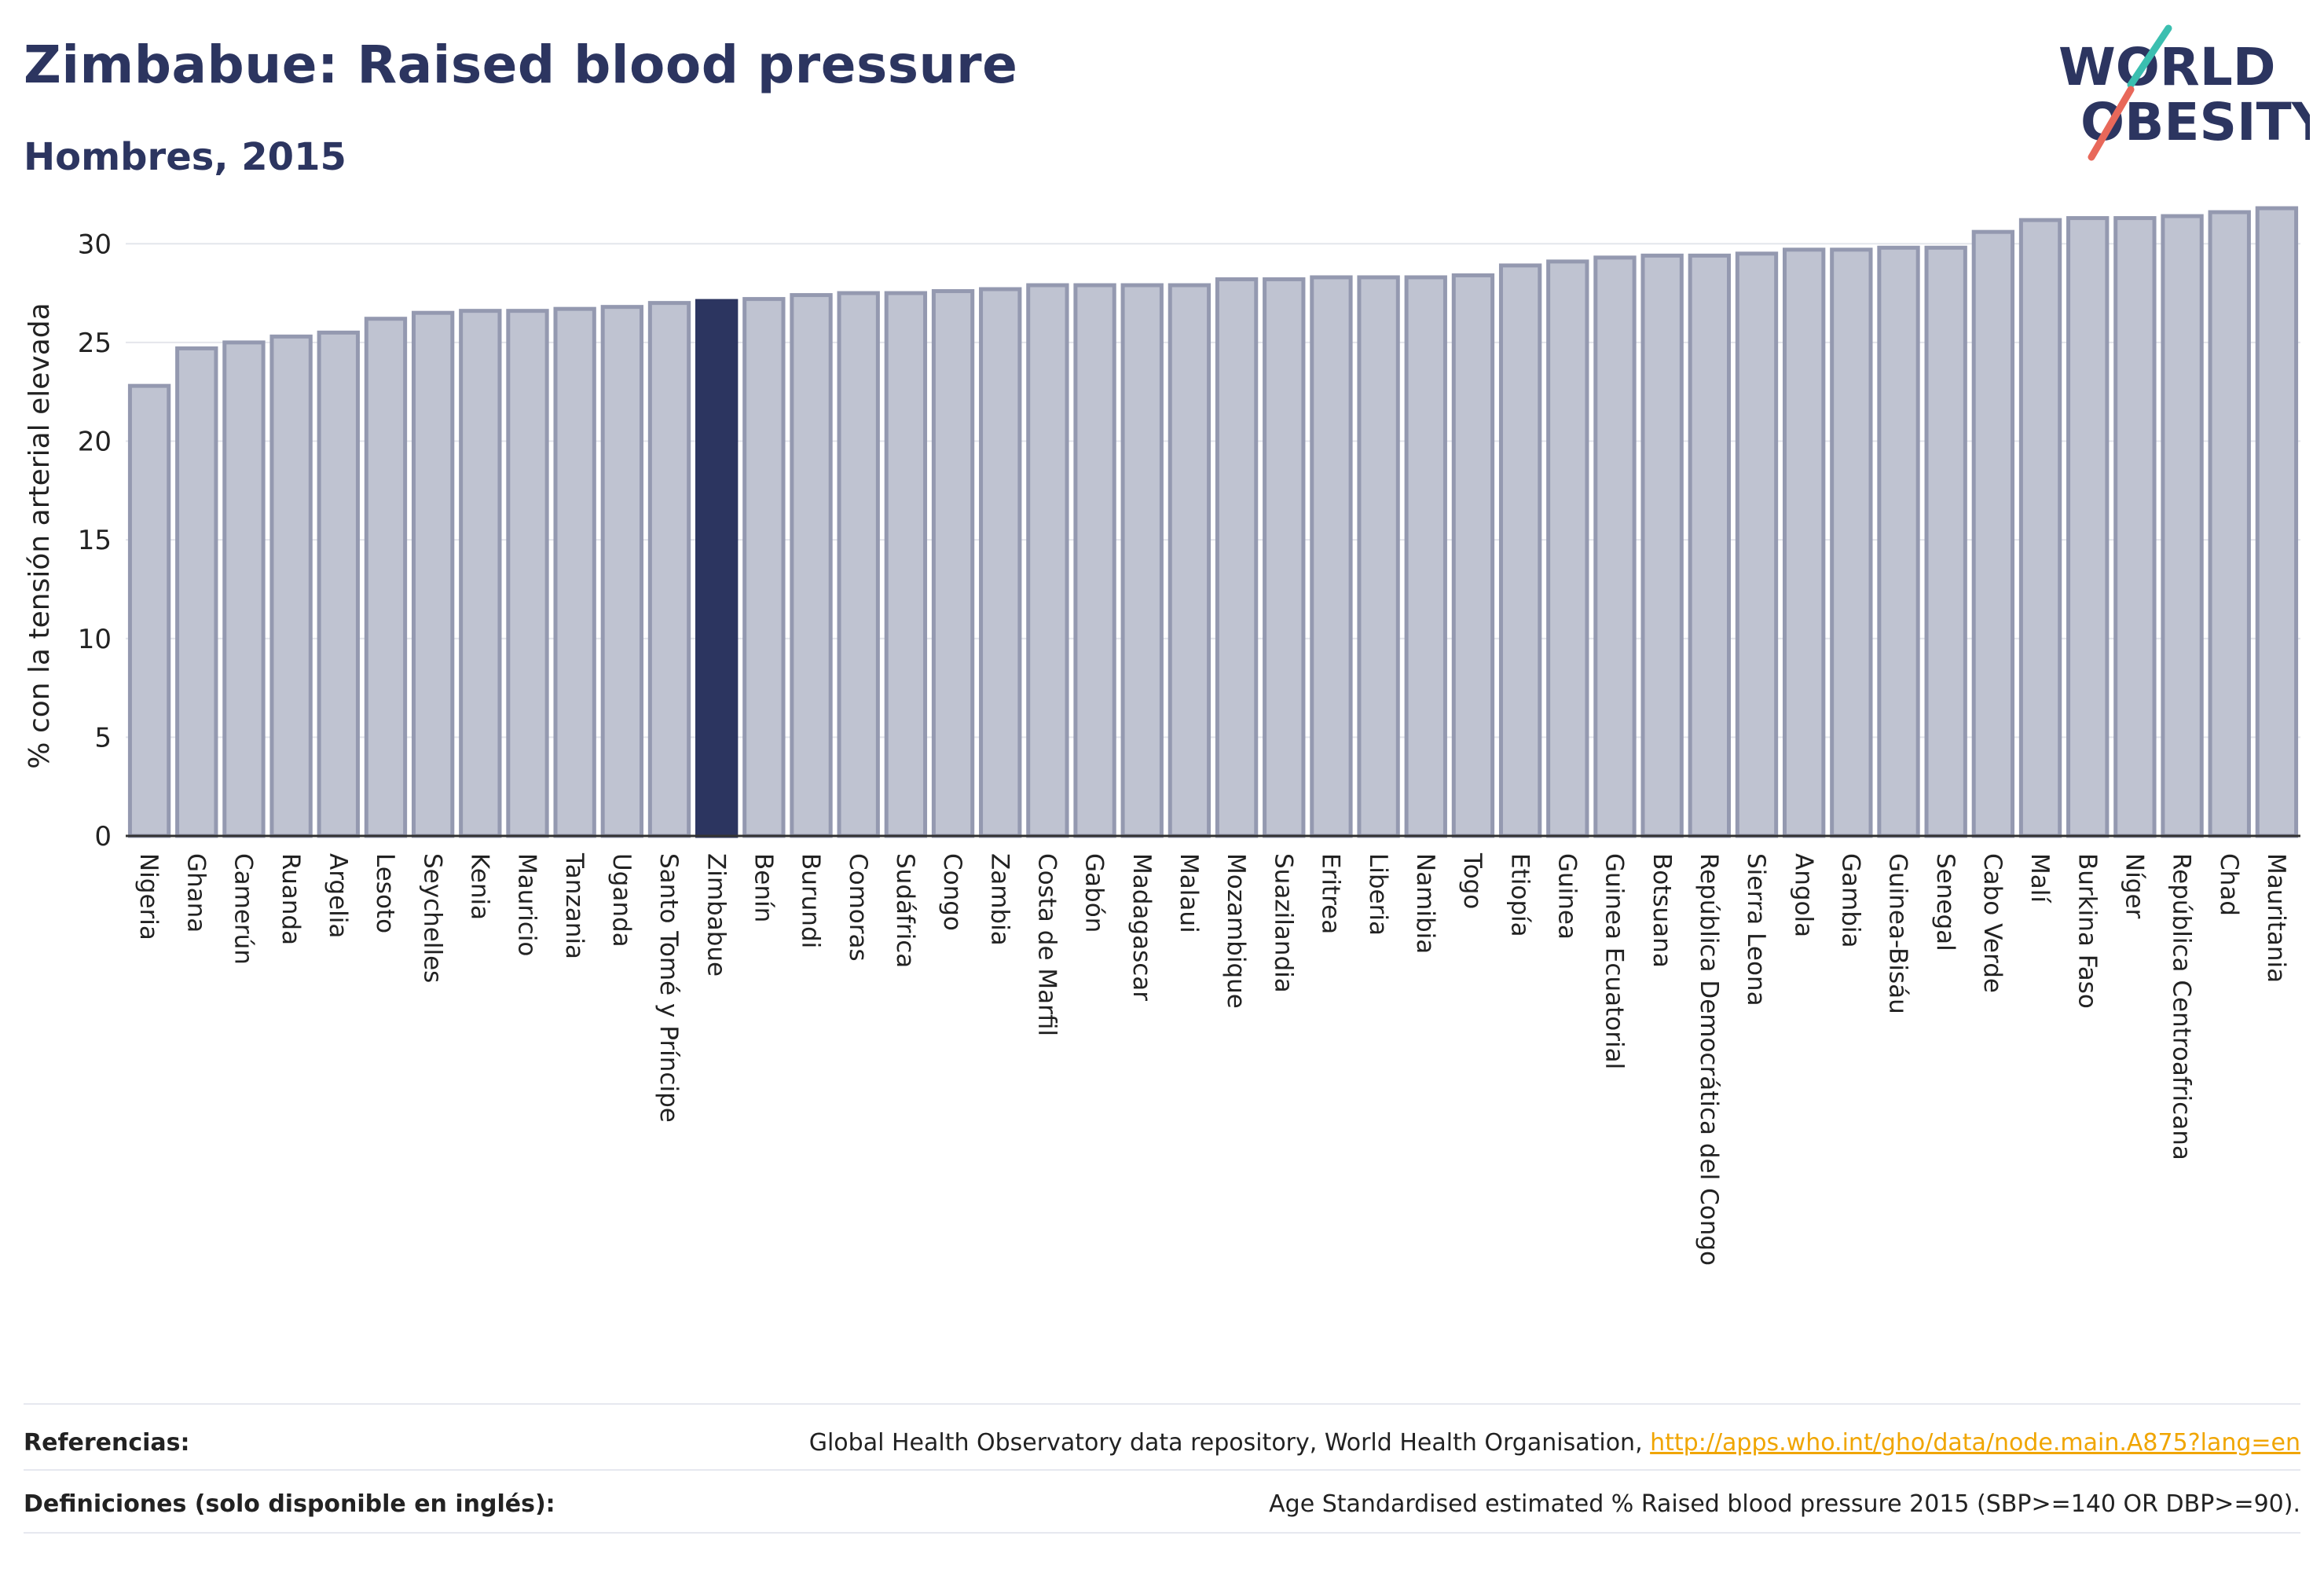 Image resolution: width=2324 pixels, height=1576 pixels. What do you see at coordinates (521, 65) in the screenshot?
I see `page-title: Zimbabue: Raised blood pressure` at bounding box center [521, 65].